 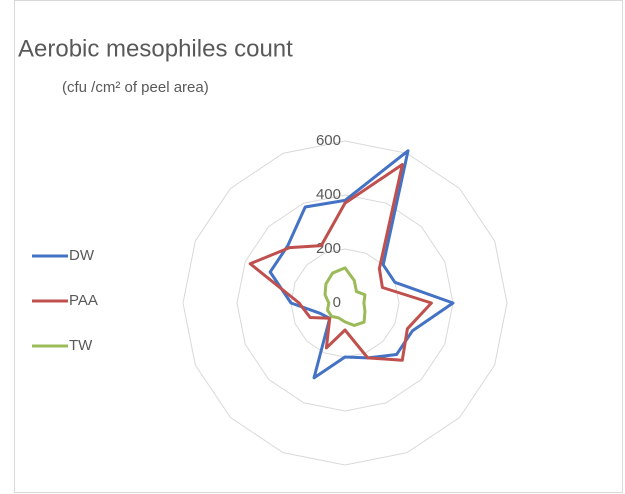 What do you see at coordinates (337, 302) in the screenshot?
I see `tick-label: 0` at bounding box center [337, 302].